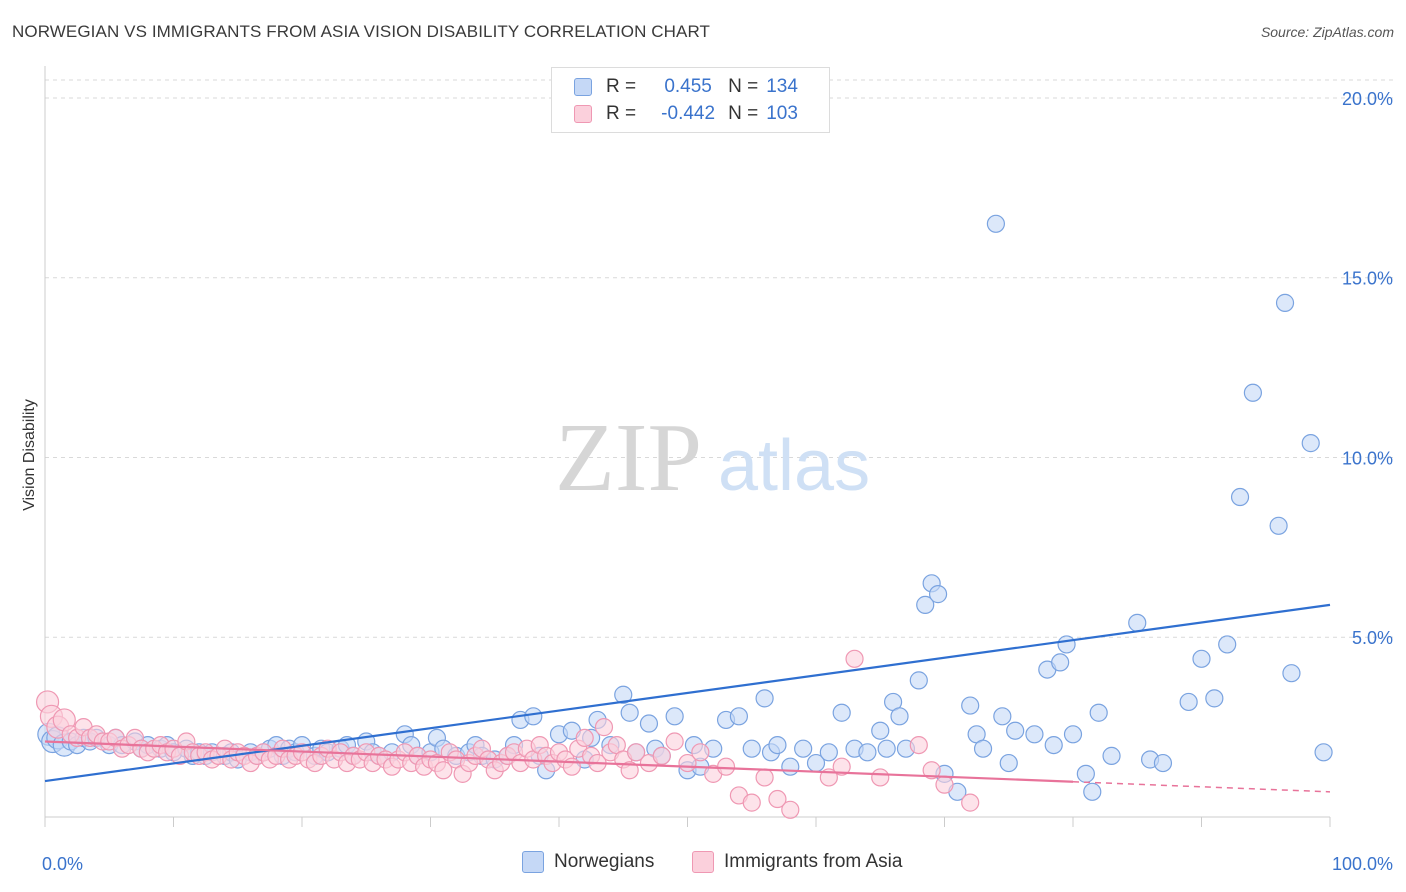 The image size is (1406, 892). What do you see at coordinates (688, 86) in the screenshot?
I see `legend-r-value: 0.455` at bounding box center [688, 86].